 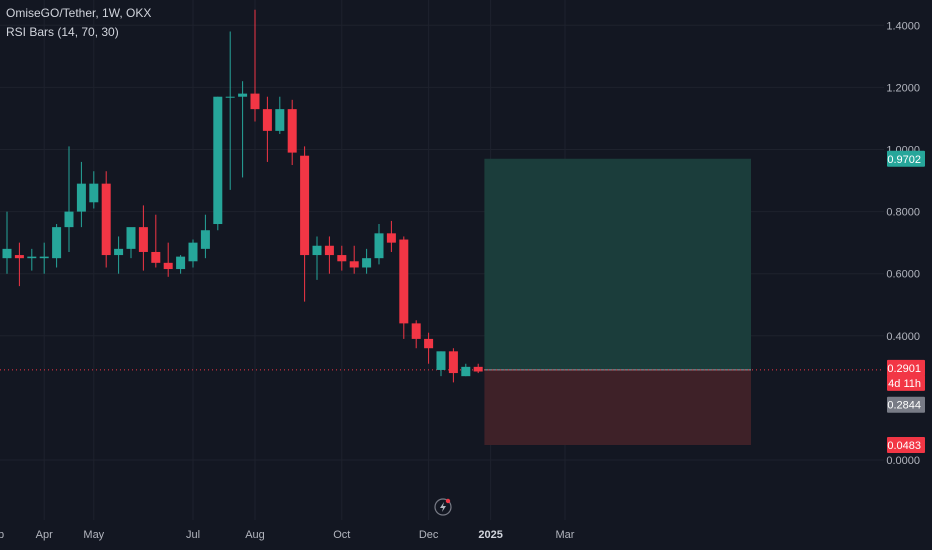 What do you see at coordinates (2, 535) in the screenshot?
I see `x-tick-label: Feb` at bounding box center [2, 535].